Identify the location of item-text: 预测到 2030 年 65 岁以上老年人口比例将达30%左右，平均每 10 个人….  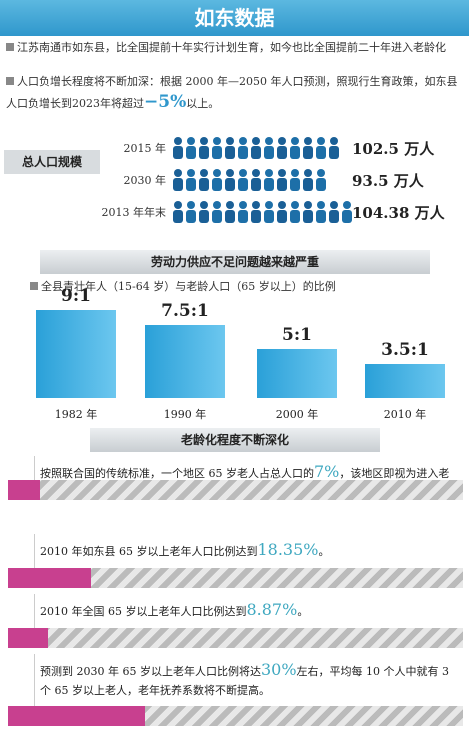
(250, 680).